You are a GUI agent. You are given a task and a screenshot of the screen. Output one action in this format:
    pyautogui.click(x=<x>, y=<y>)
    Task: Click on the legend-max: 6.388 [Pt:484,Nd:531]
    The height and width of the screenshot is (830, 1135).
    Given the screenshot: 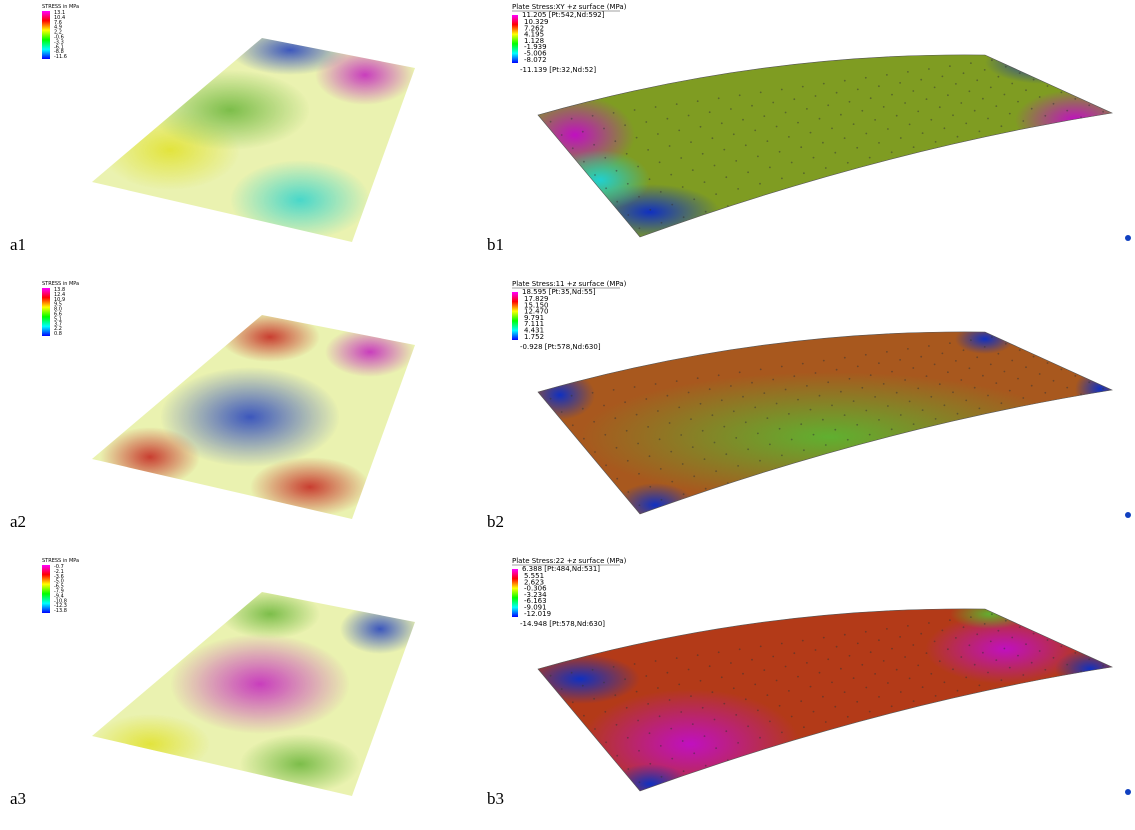 What is the action you would take?
    pyautogui.click(x=561, y=569)
    